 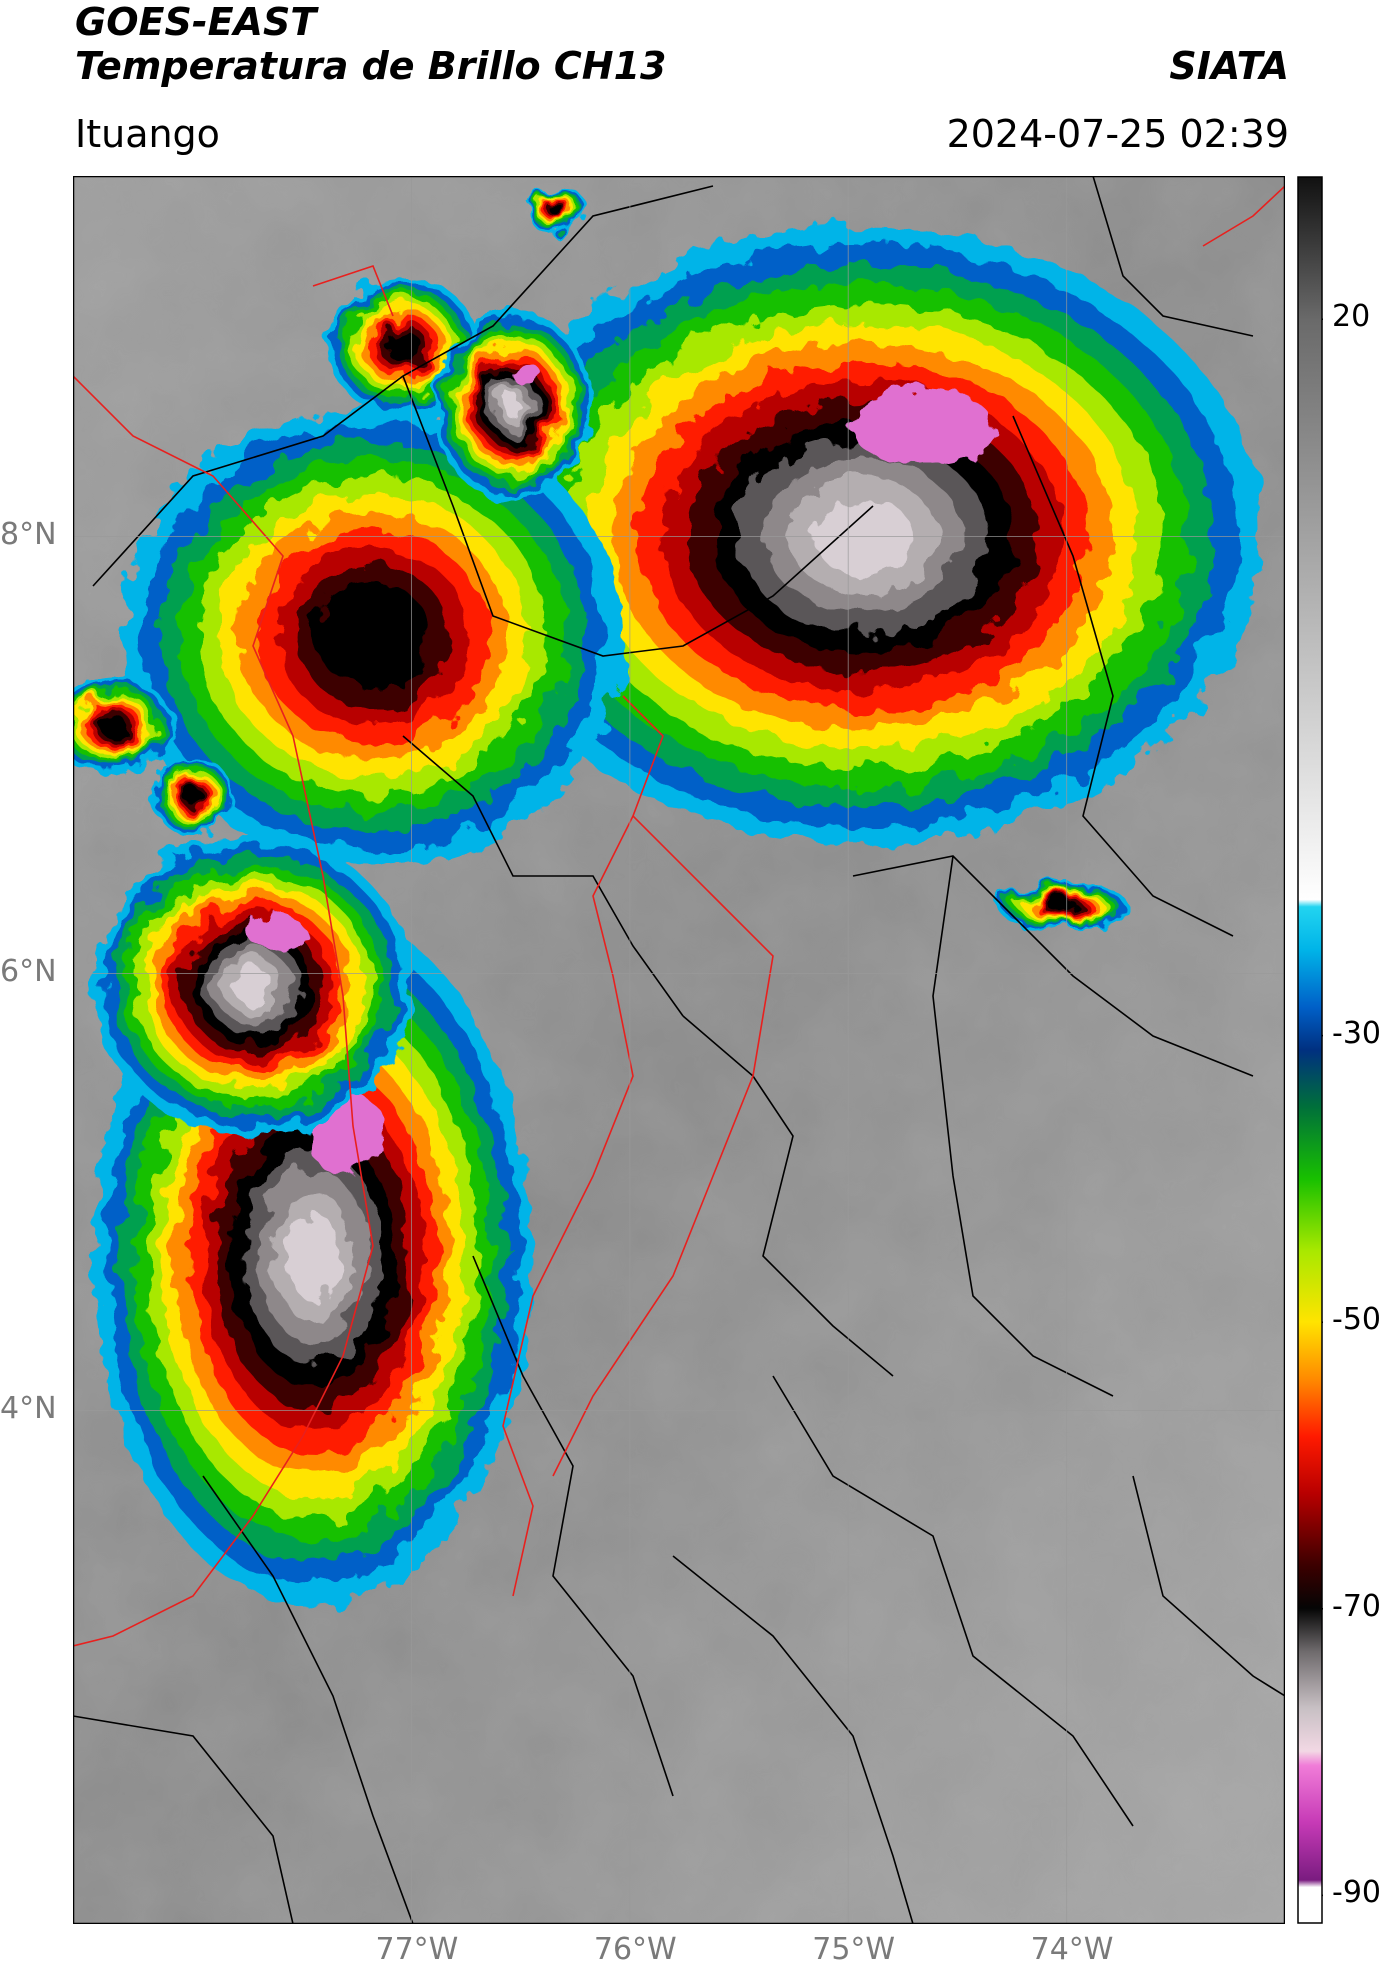 What do you see at coordinates (28, 1408) in the screenshot?
I see `latitude-label: 4°N` at bounding box center [28, 1408].